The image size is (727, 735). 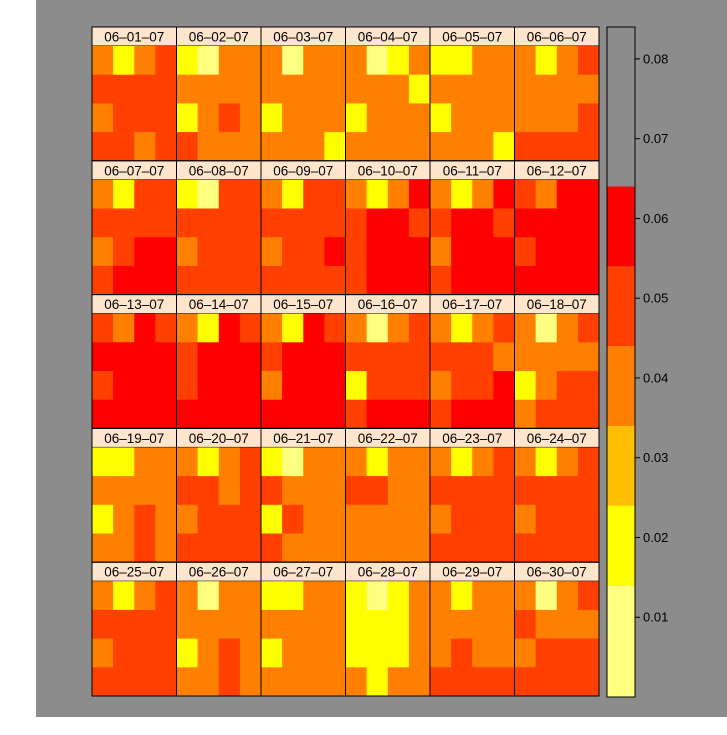 What do you see at coordinates (303, 304) in the screenshot?
I see `panel-label: 06–15–07` at bounding box center [303, 304].